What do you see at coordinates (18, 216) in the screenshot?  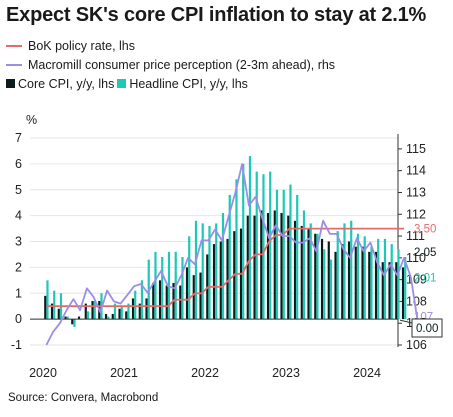 I see `y-tick-label-left: 4` at bounding box center [18, 216].